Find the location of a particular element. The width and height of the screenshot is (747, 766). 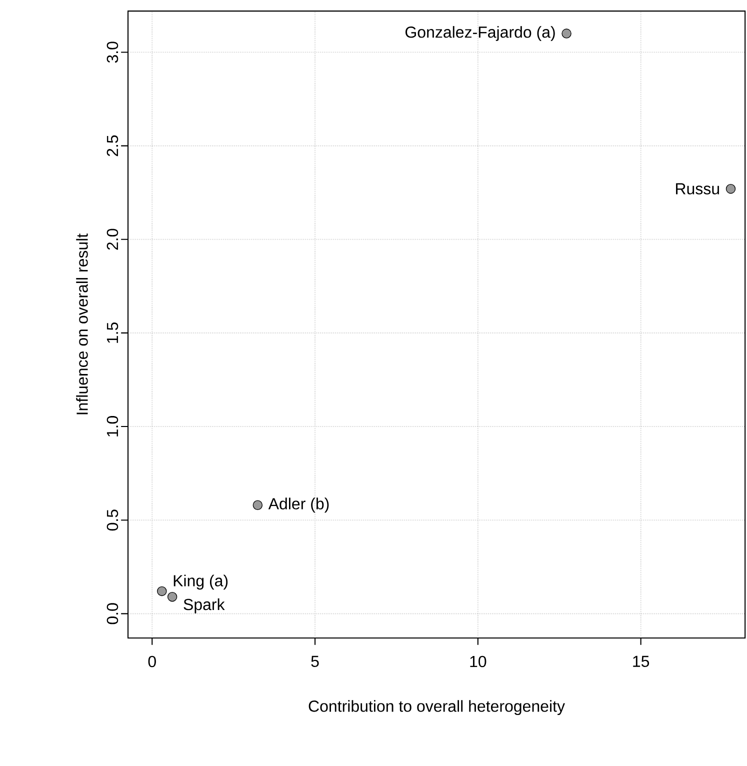

y-tick-label: 0.0 is located at coordinates (112, 613).